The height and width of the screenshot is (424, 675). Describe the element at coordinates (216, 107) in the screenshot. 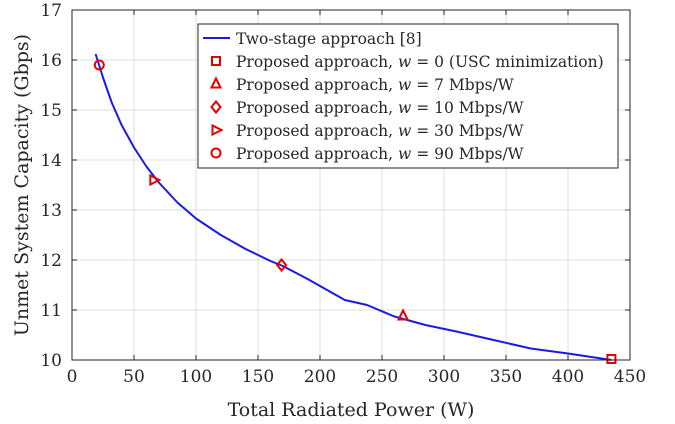

I see `legend-marker-diamond` at that location.